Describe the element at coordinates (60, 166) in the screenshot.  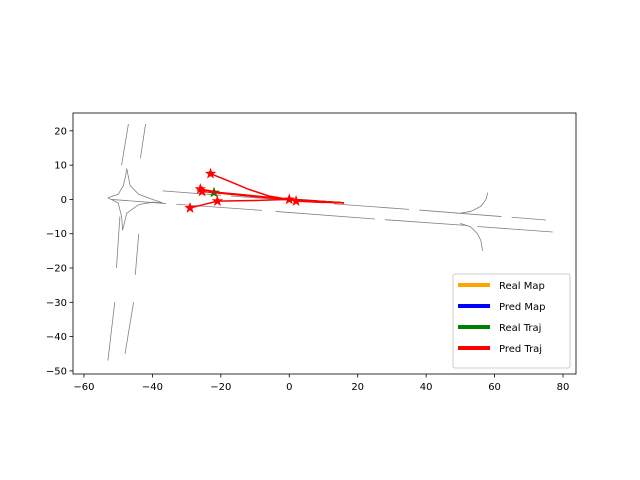
I see `y-tick-label: 10` at that location.